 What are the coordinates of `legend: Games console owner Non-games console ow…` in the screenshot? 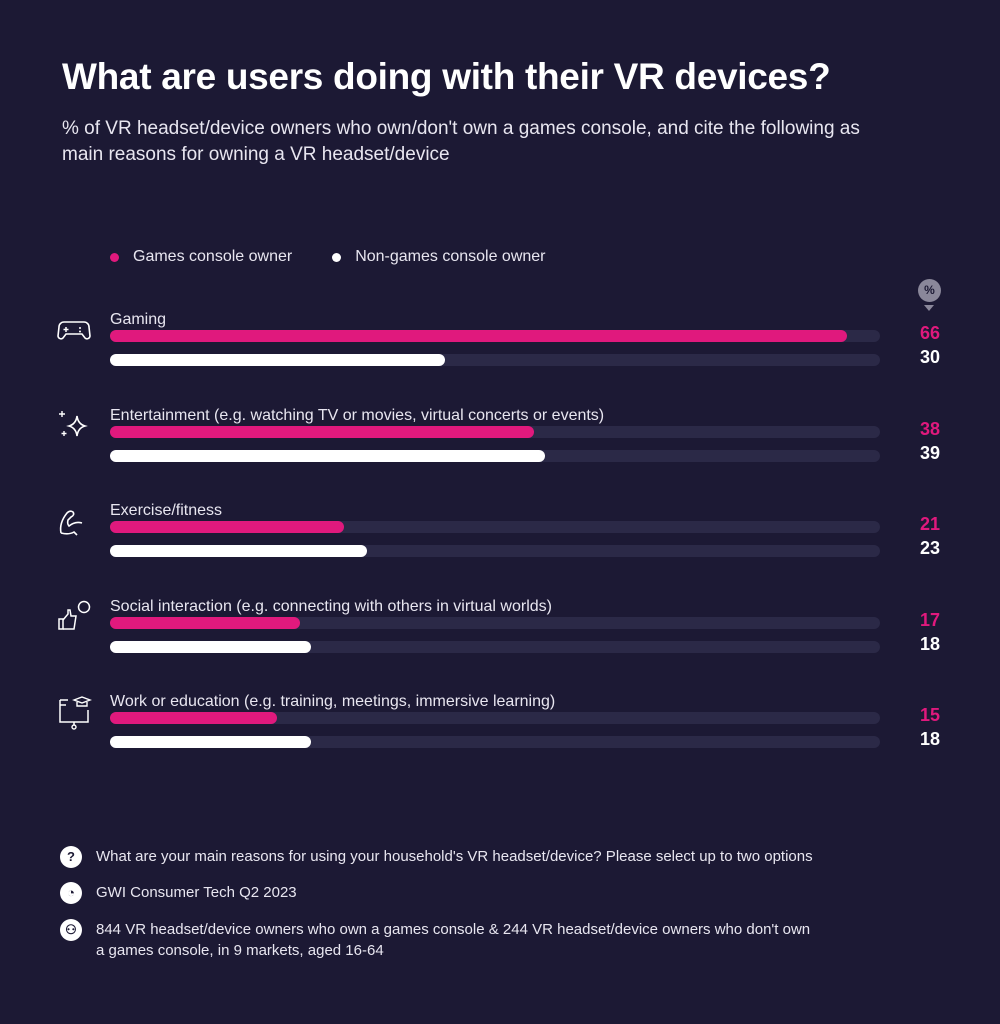 It's located at (328, 257).